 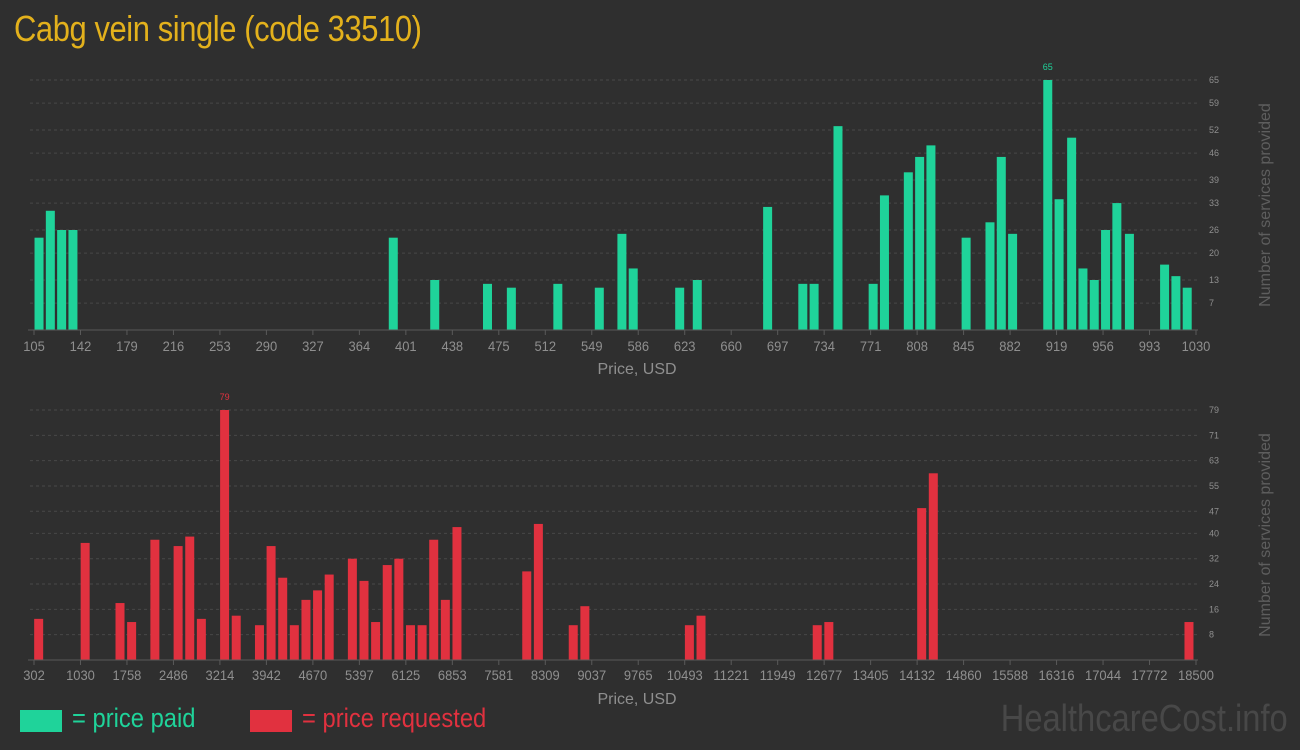 I want to click on x-tick-label: 919, so click(x=1057, y=346).